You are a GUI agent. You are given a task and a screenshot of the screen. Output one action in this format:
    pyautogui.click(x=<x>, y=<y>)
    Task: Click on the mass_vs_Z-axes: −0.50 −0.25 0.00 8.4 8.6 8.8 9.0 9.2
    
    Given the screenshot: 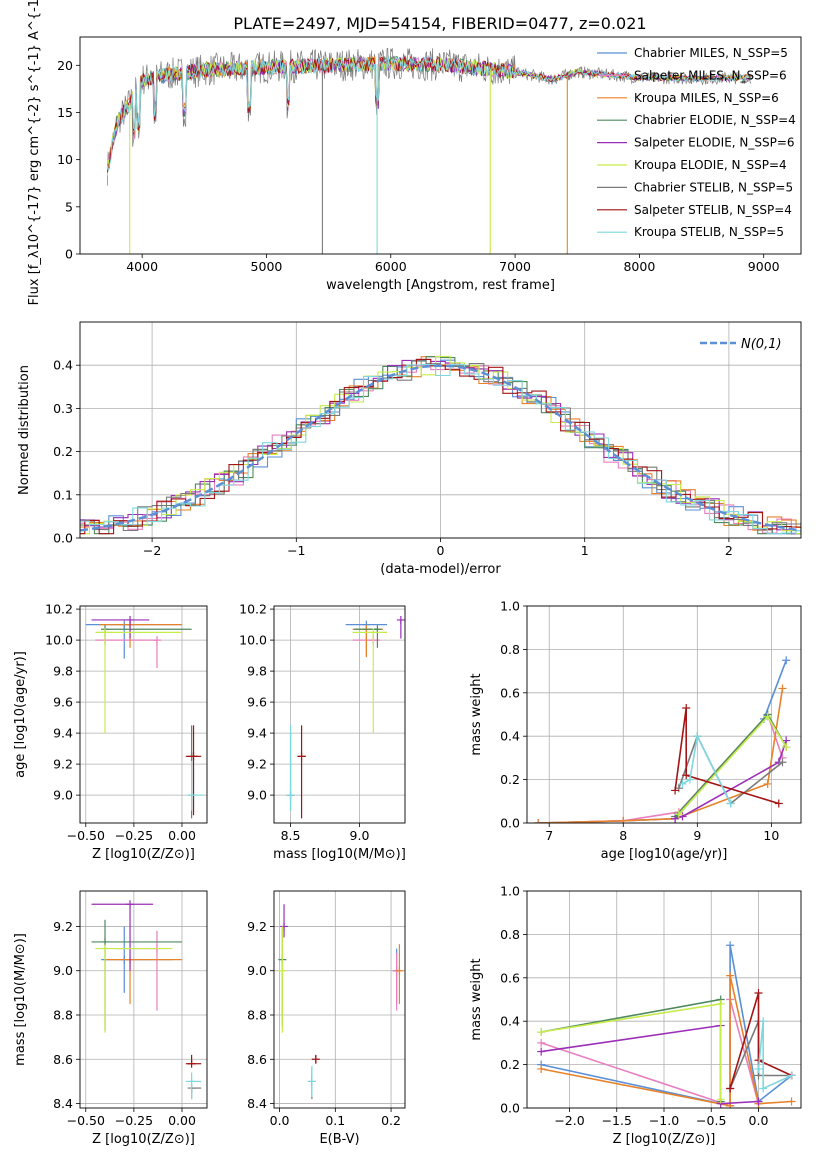 What is the action you would take?
    pyautogui.click(x=130, y=1009)
    